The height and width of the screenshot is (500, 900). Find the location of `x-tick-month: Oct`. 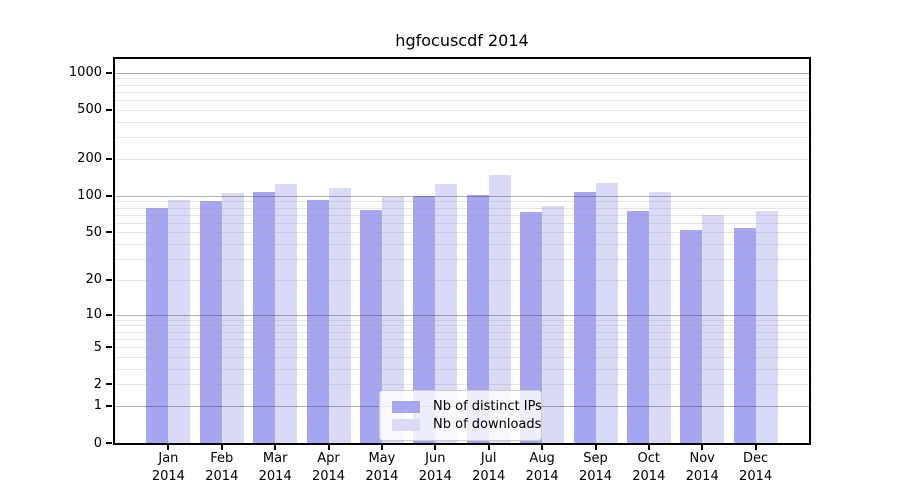

x-tick-month: Oct is located at coordinates (649, 458).